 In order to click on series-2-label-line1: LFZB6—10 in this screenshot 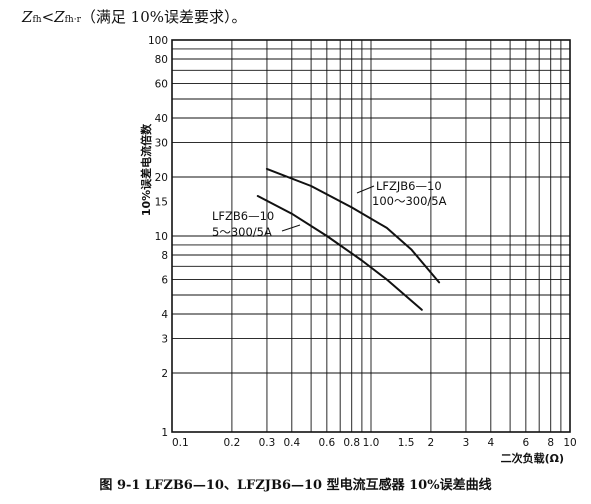, I will do `click(243, 216)`.